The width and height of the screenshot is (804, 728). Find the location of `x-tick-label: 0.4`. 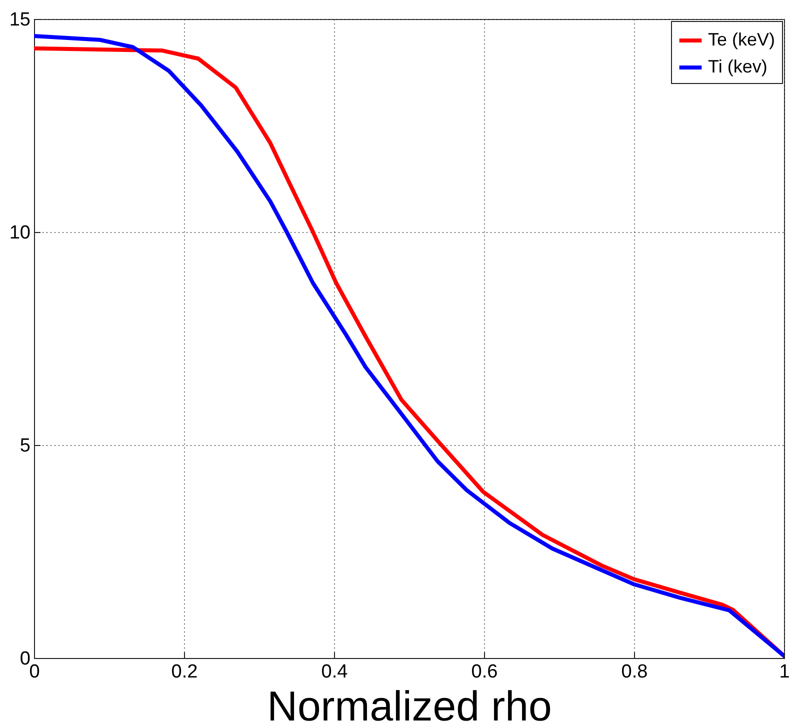

x-tick-label: 0.4 is located at coordinates (334, 672).